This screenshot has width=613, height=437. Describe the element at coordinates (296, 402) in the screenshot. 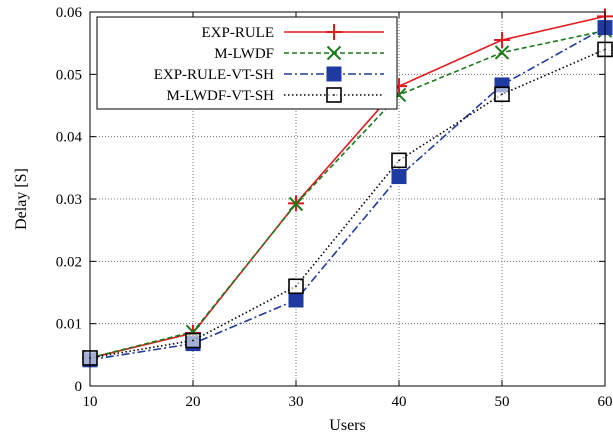

I see `x-tick-label: 30` at that location.